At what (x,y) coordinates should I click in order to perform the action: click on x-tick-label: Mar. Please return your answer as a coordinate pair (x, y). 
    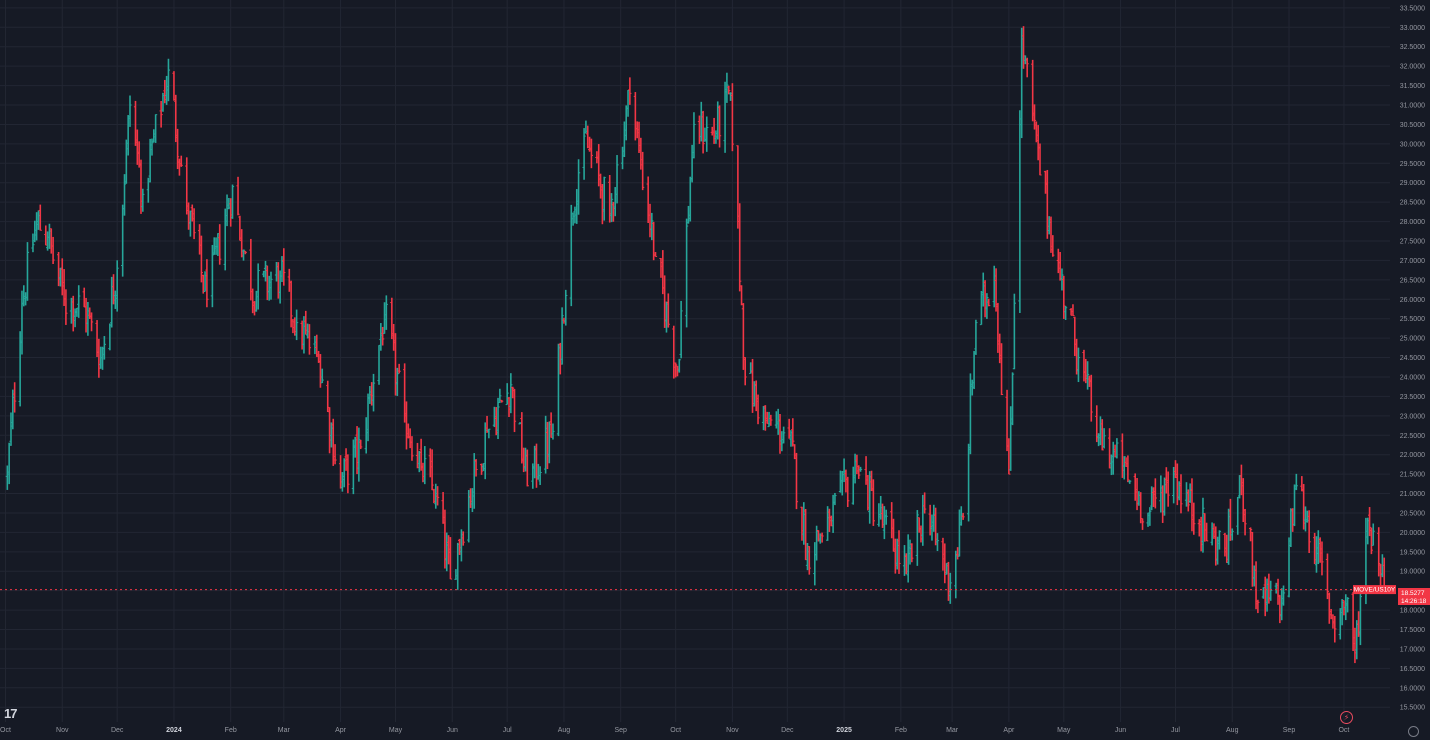
    Looking at the image, I should click on (284, 730).